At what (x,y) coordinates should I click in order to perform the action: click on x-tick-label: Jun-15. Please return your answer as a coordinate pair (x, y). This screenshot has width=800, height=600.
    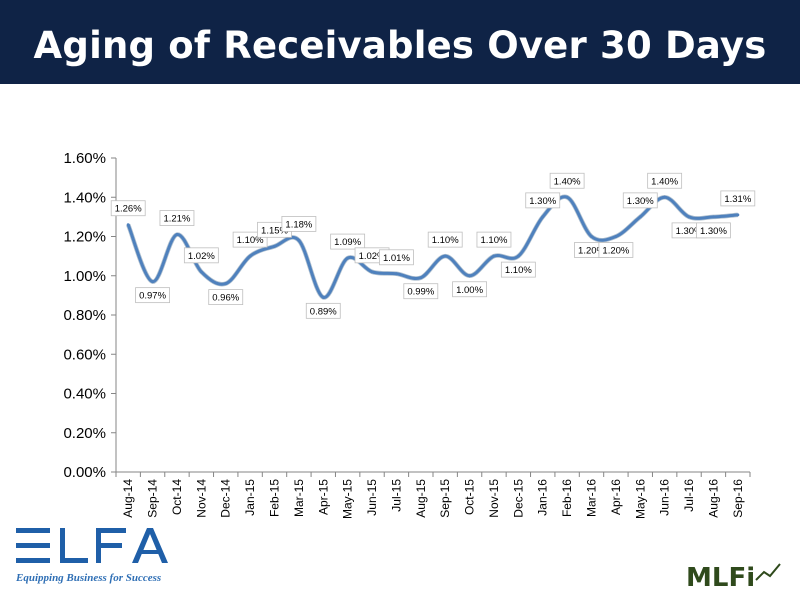
    Looking at the image, I should click on (372, 497).